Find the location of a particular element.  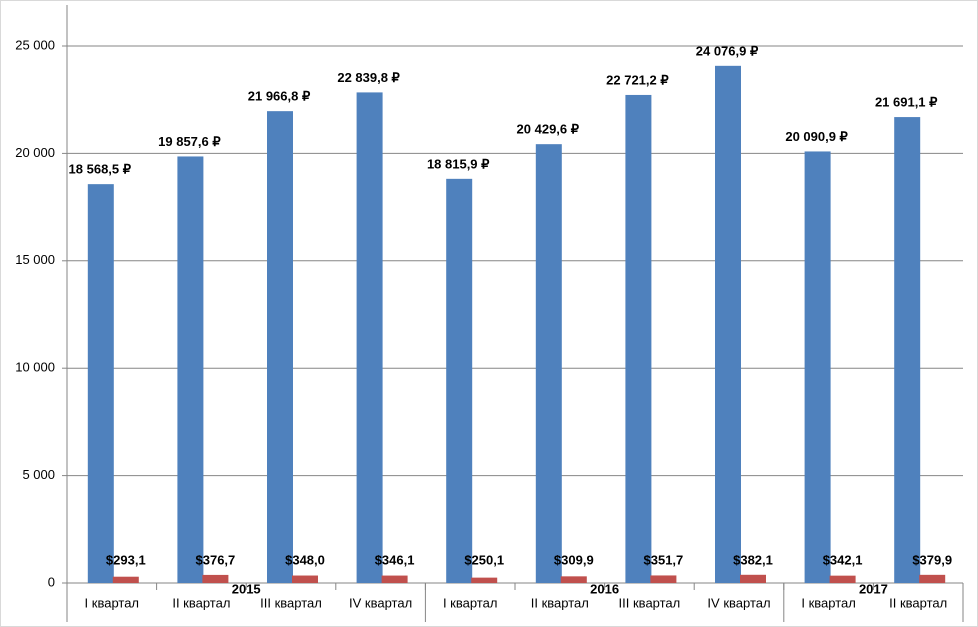

group-label: 2017 is located at coordinates (873, 588).